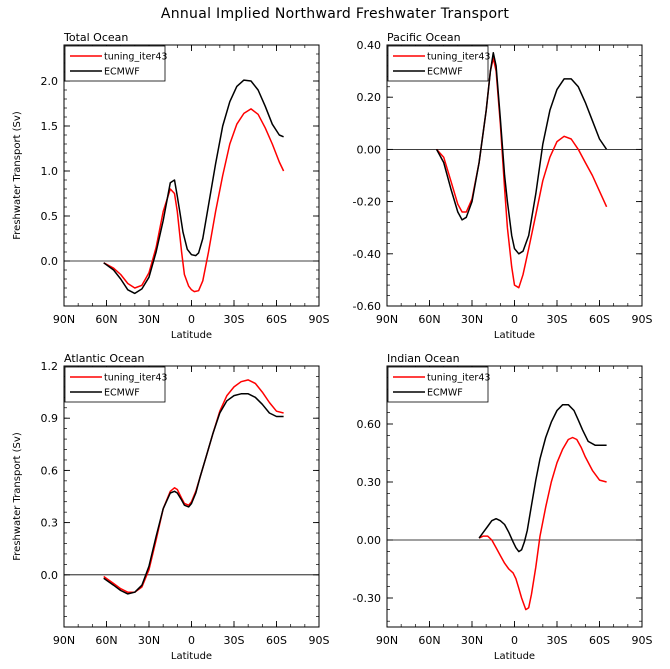 This screenshot has height=669, width=670. What do you see at coordinates (423, 358) in the screenshot?
I see `panel-title: Indian Ocean` at bounding box center [423, 358].